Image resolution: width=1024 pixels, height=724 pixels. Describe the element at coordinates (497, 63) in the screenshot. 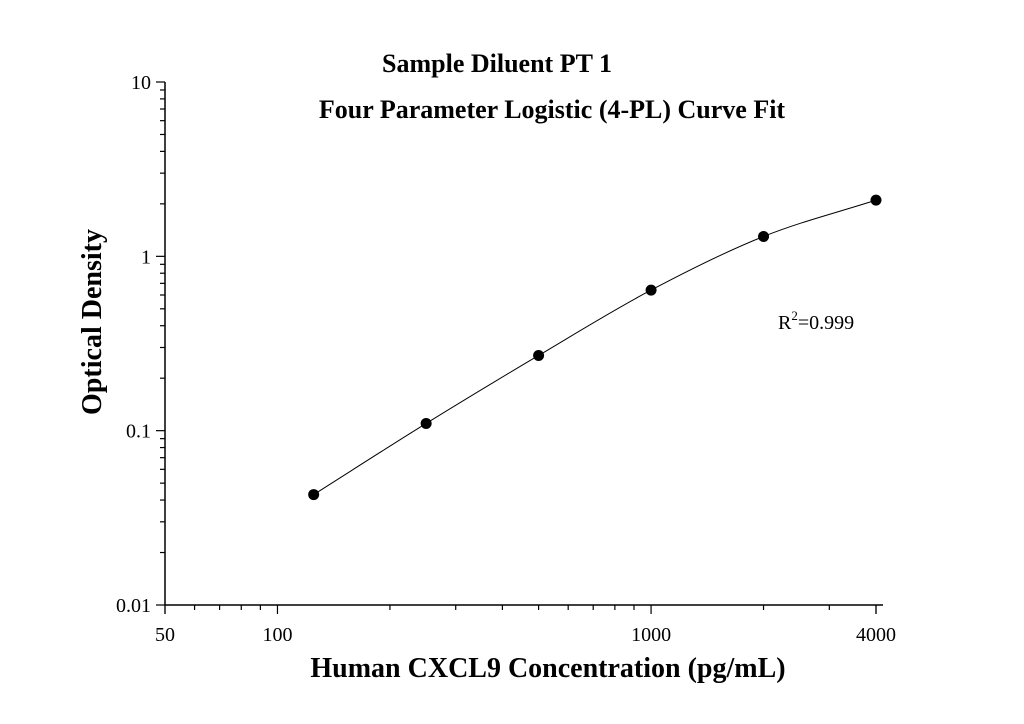

I see `chart-title: Sample Diluent PT 1` at that location.